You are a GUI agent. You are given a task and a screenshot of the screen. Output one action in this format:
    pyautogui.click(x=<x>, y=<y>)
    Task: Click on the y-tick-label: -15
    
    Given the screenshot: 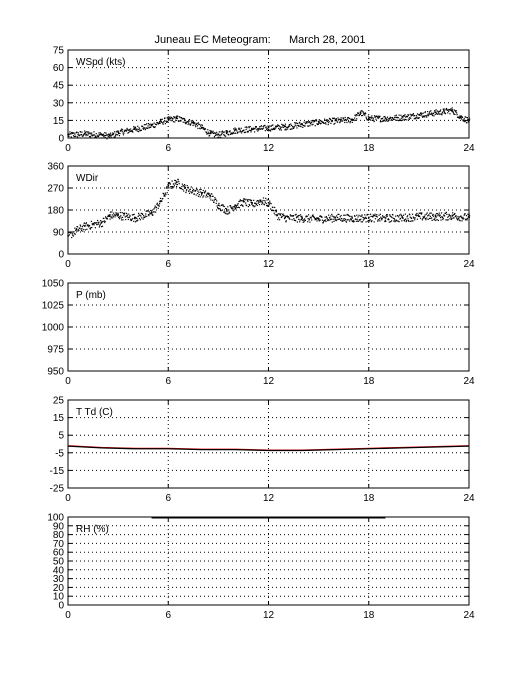 What is the action you would take?
    pyautogui.click(x=57, y=471)
    